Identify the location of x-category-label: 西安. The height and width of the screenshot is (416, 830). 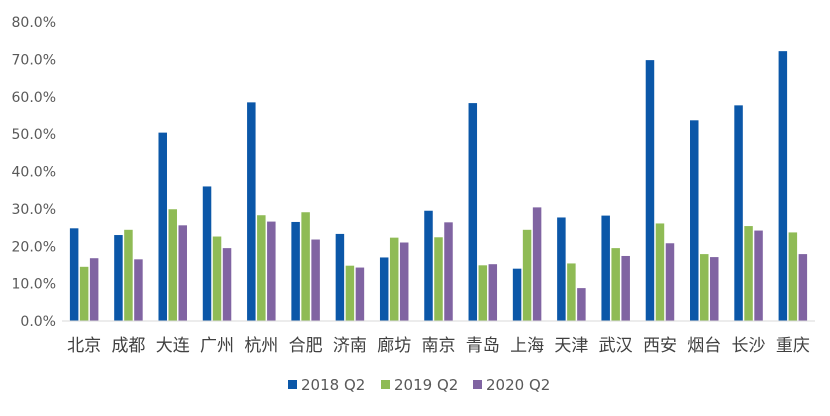
(660, 346).